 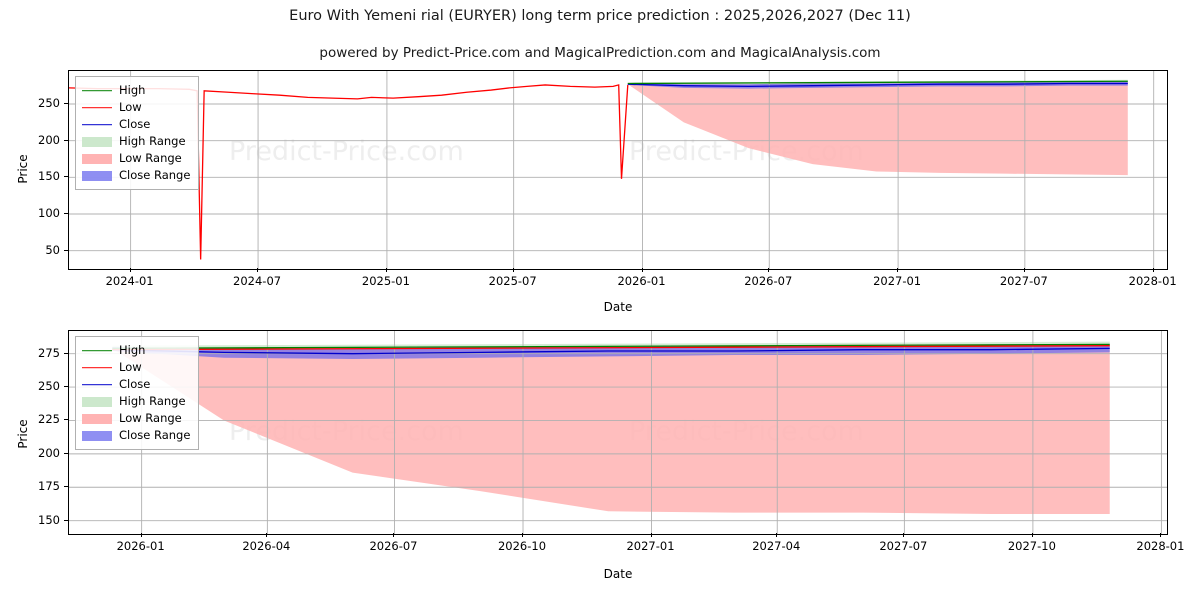 What do you see at coordinates (877, 82) in the screenshot?
I see `series-high` at bounding box center [877, 82].